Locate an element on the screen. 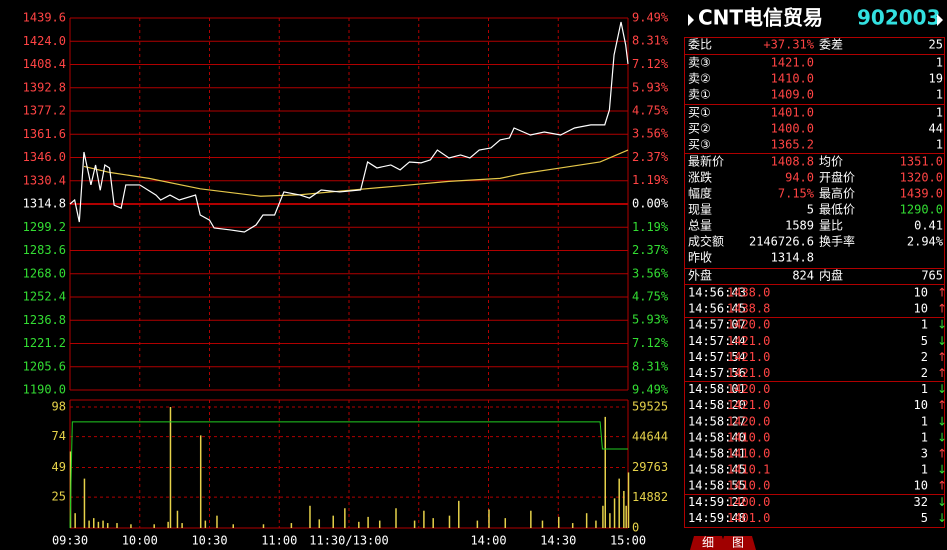 This screenshot has height=550, width=947. y2-tick-label: 7.12% is located at coordinates (650, 64).